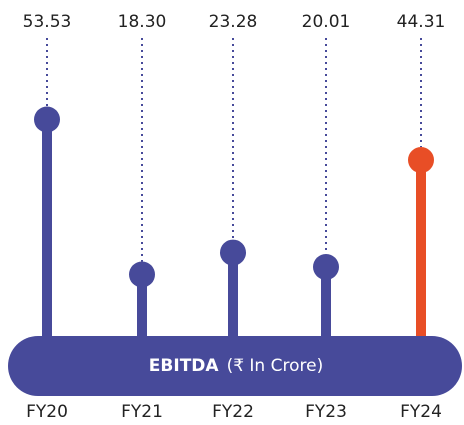  Describe the element at coordinates (275, 366) in the screenshot. I see `chart-subtitle: (₹ In Crore)` at that location.